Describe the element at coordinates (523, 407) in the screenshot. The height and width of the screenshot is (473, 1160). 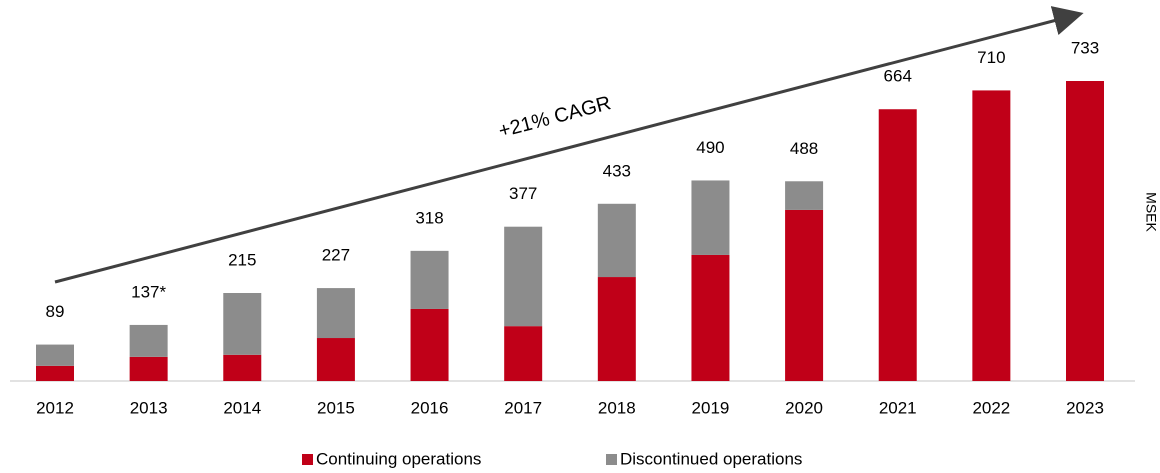
I see `x-tick-label: 2017` at that location.